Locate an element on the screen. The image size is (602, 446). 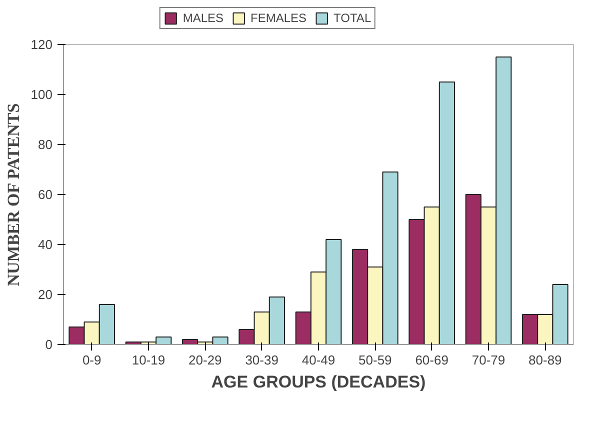
x-tick-label: 60-69 is located at coordinates (431, 360).